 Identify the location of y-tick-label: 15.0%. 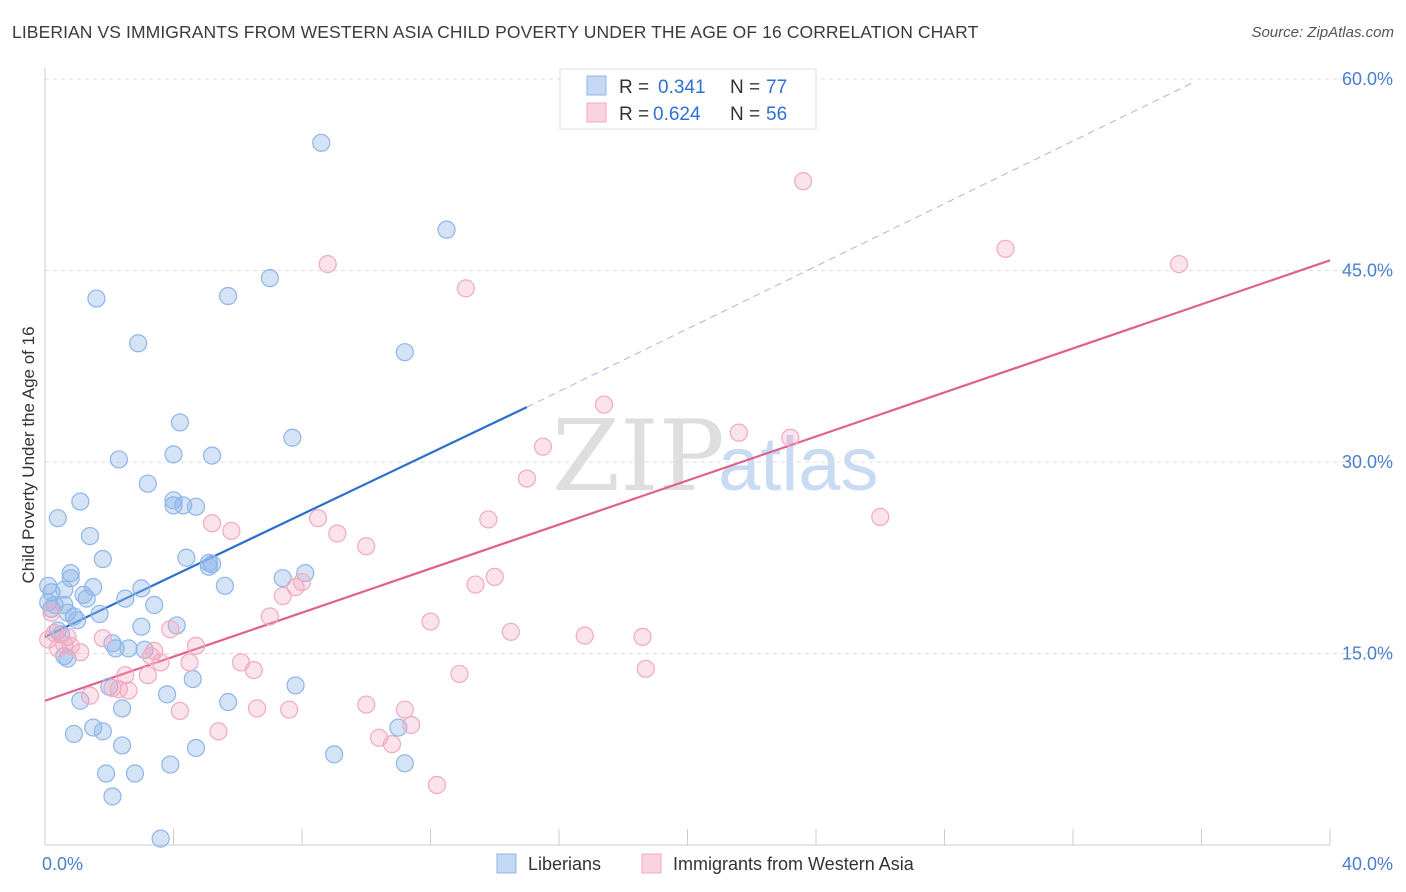
(1367, 654).